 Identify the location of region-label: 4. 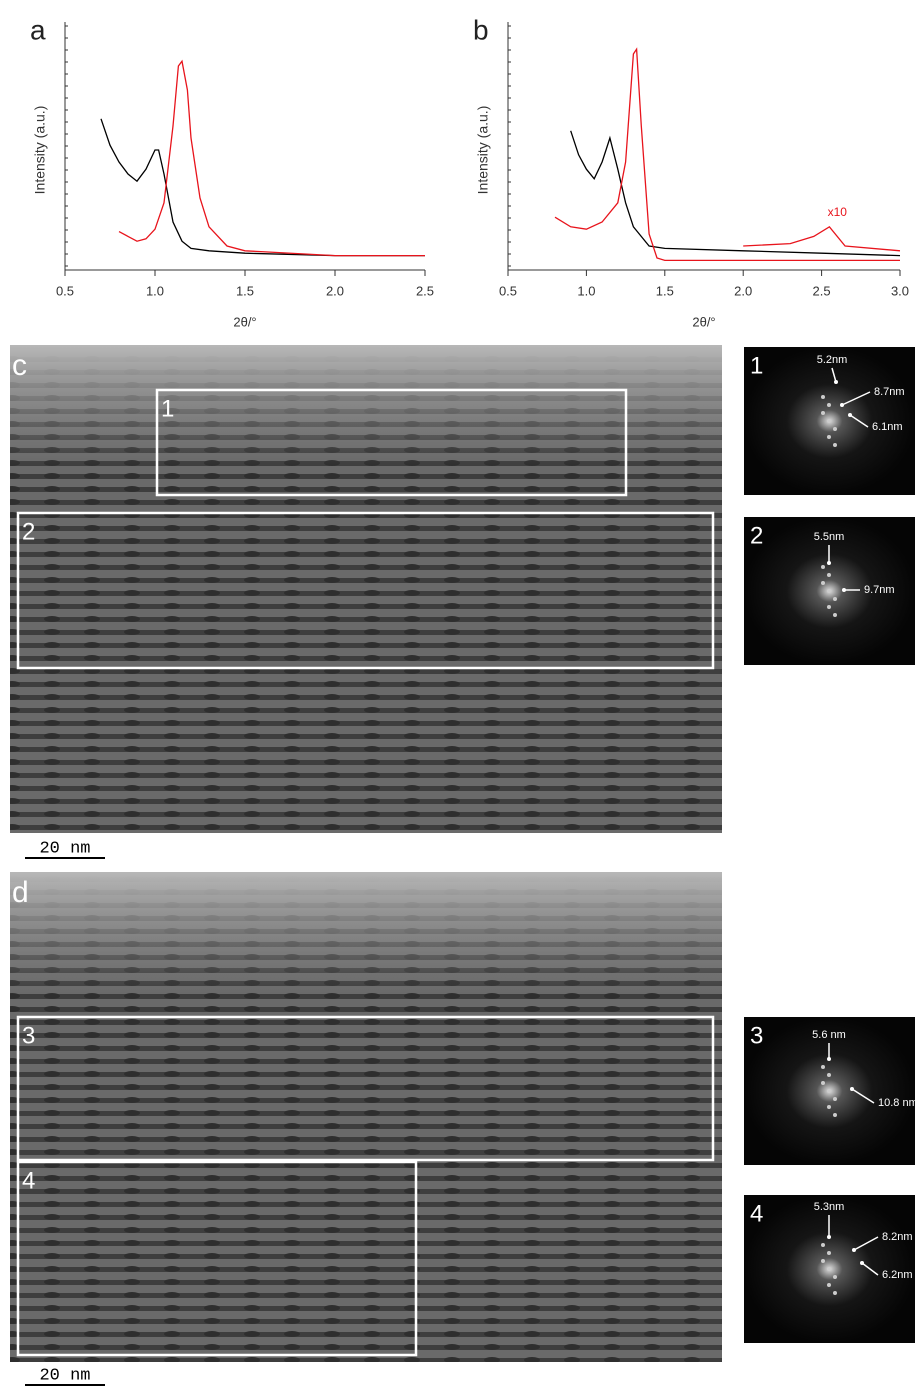
(28, 1180).